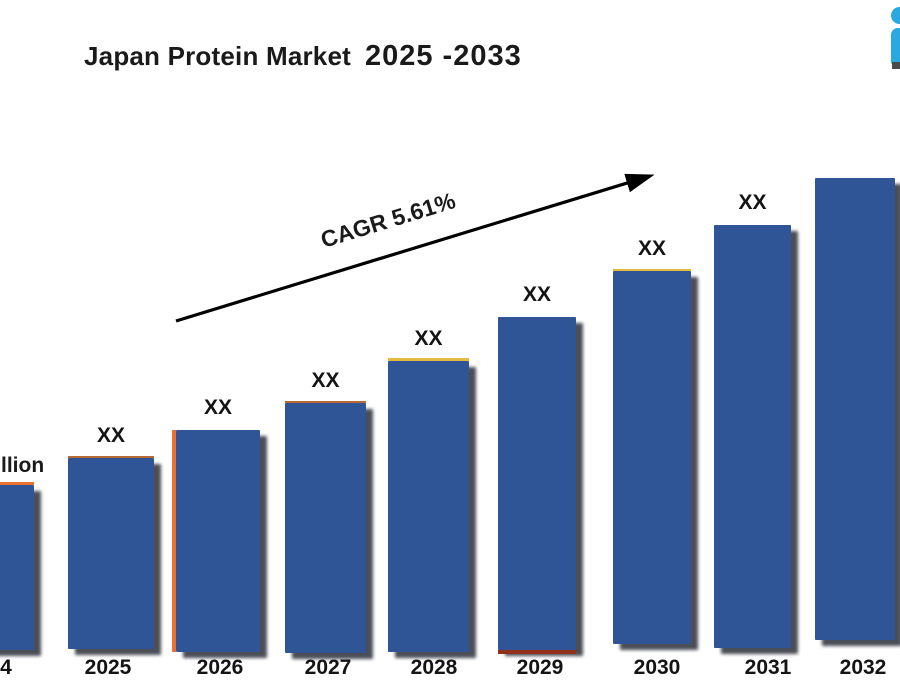 The width and height of the screenshot is (900, 700). I want to click on cagr-label: CAGR 5.61%, so click(388, 220).